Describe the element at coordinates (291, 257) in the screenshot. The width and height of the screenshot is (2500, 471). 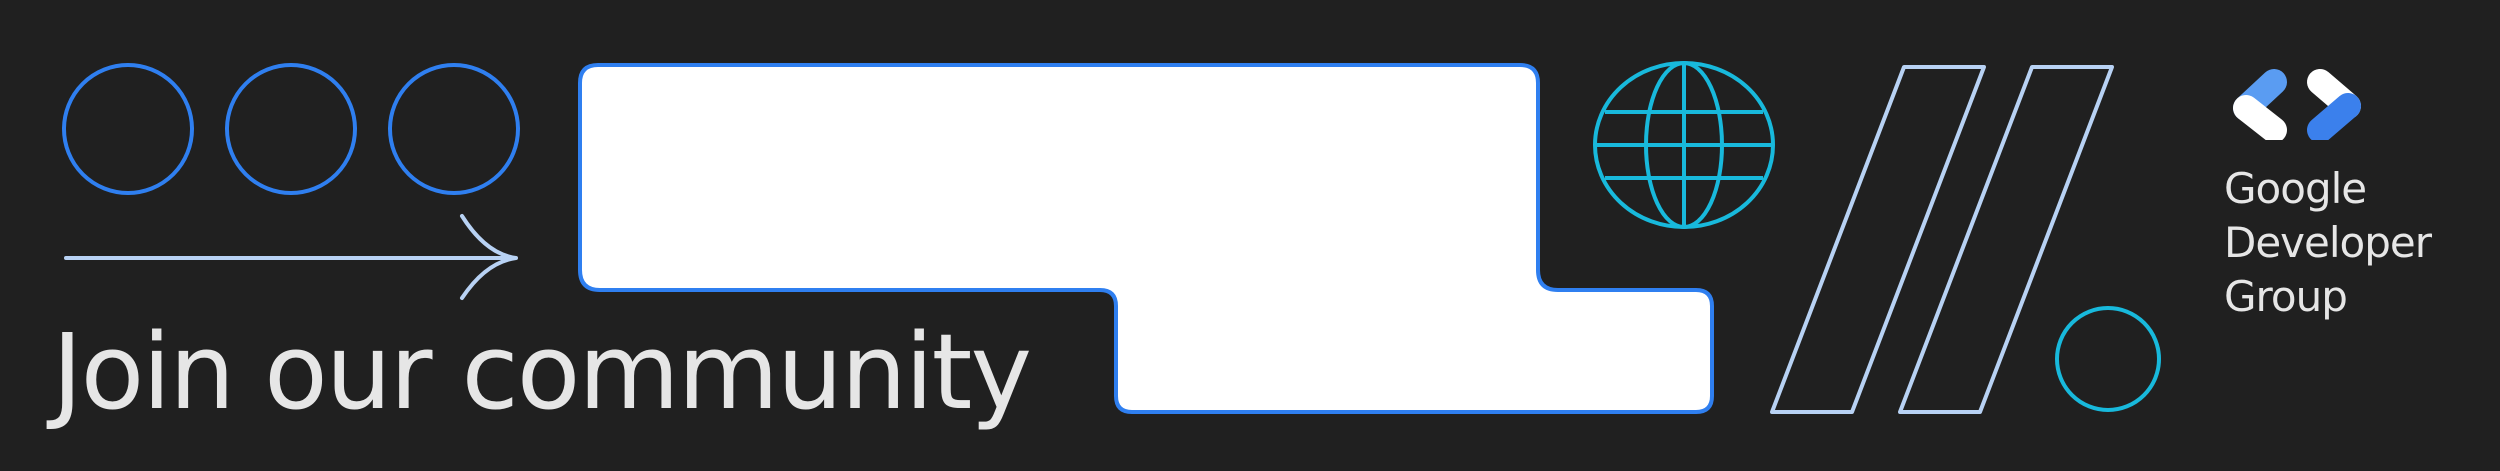
I see `arrow-right-icon` at that location.